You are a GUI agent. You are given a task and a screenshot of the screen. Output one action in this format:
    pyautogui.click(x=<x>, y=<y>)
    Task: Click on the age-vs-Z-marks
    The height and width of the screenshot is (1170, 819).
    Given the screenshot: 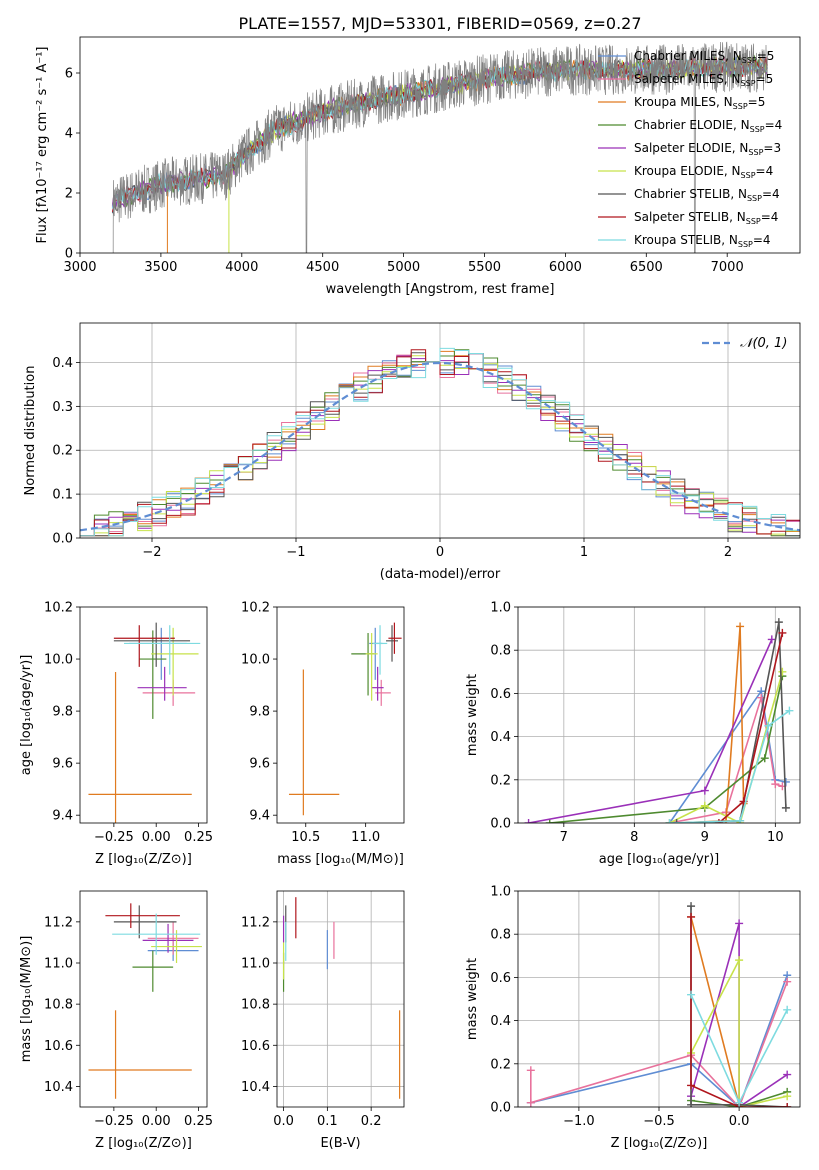 What is the action you would take?
    pyautogui.click(x=144, y=722)
    